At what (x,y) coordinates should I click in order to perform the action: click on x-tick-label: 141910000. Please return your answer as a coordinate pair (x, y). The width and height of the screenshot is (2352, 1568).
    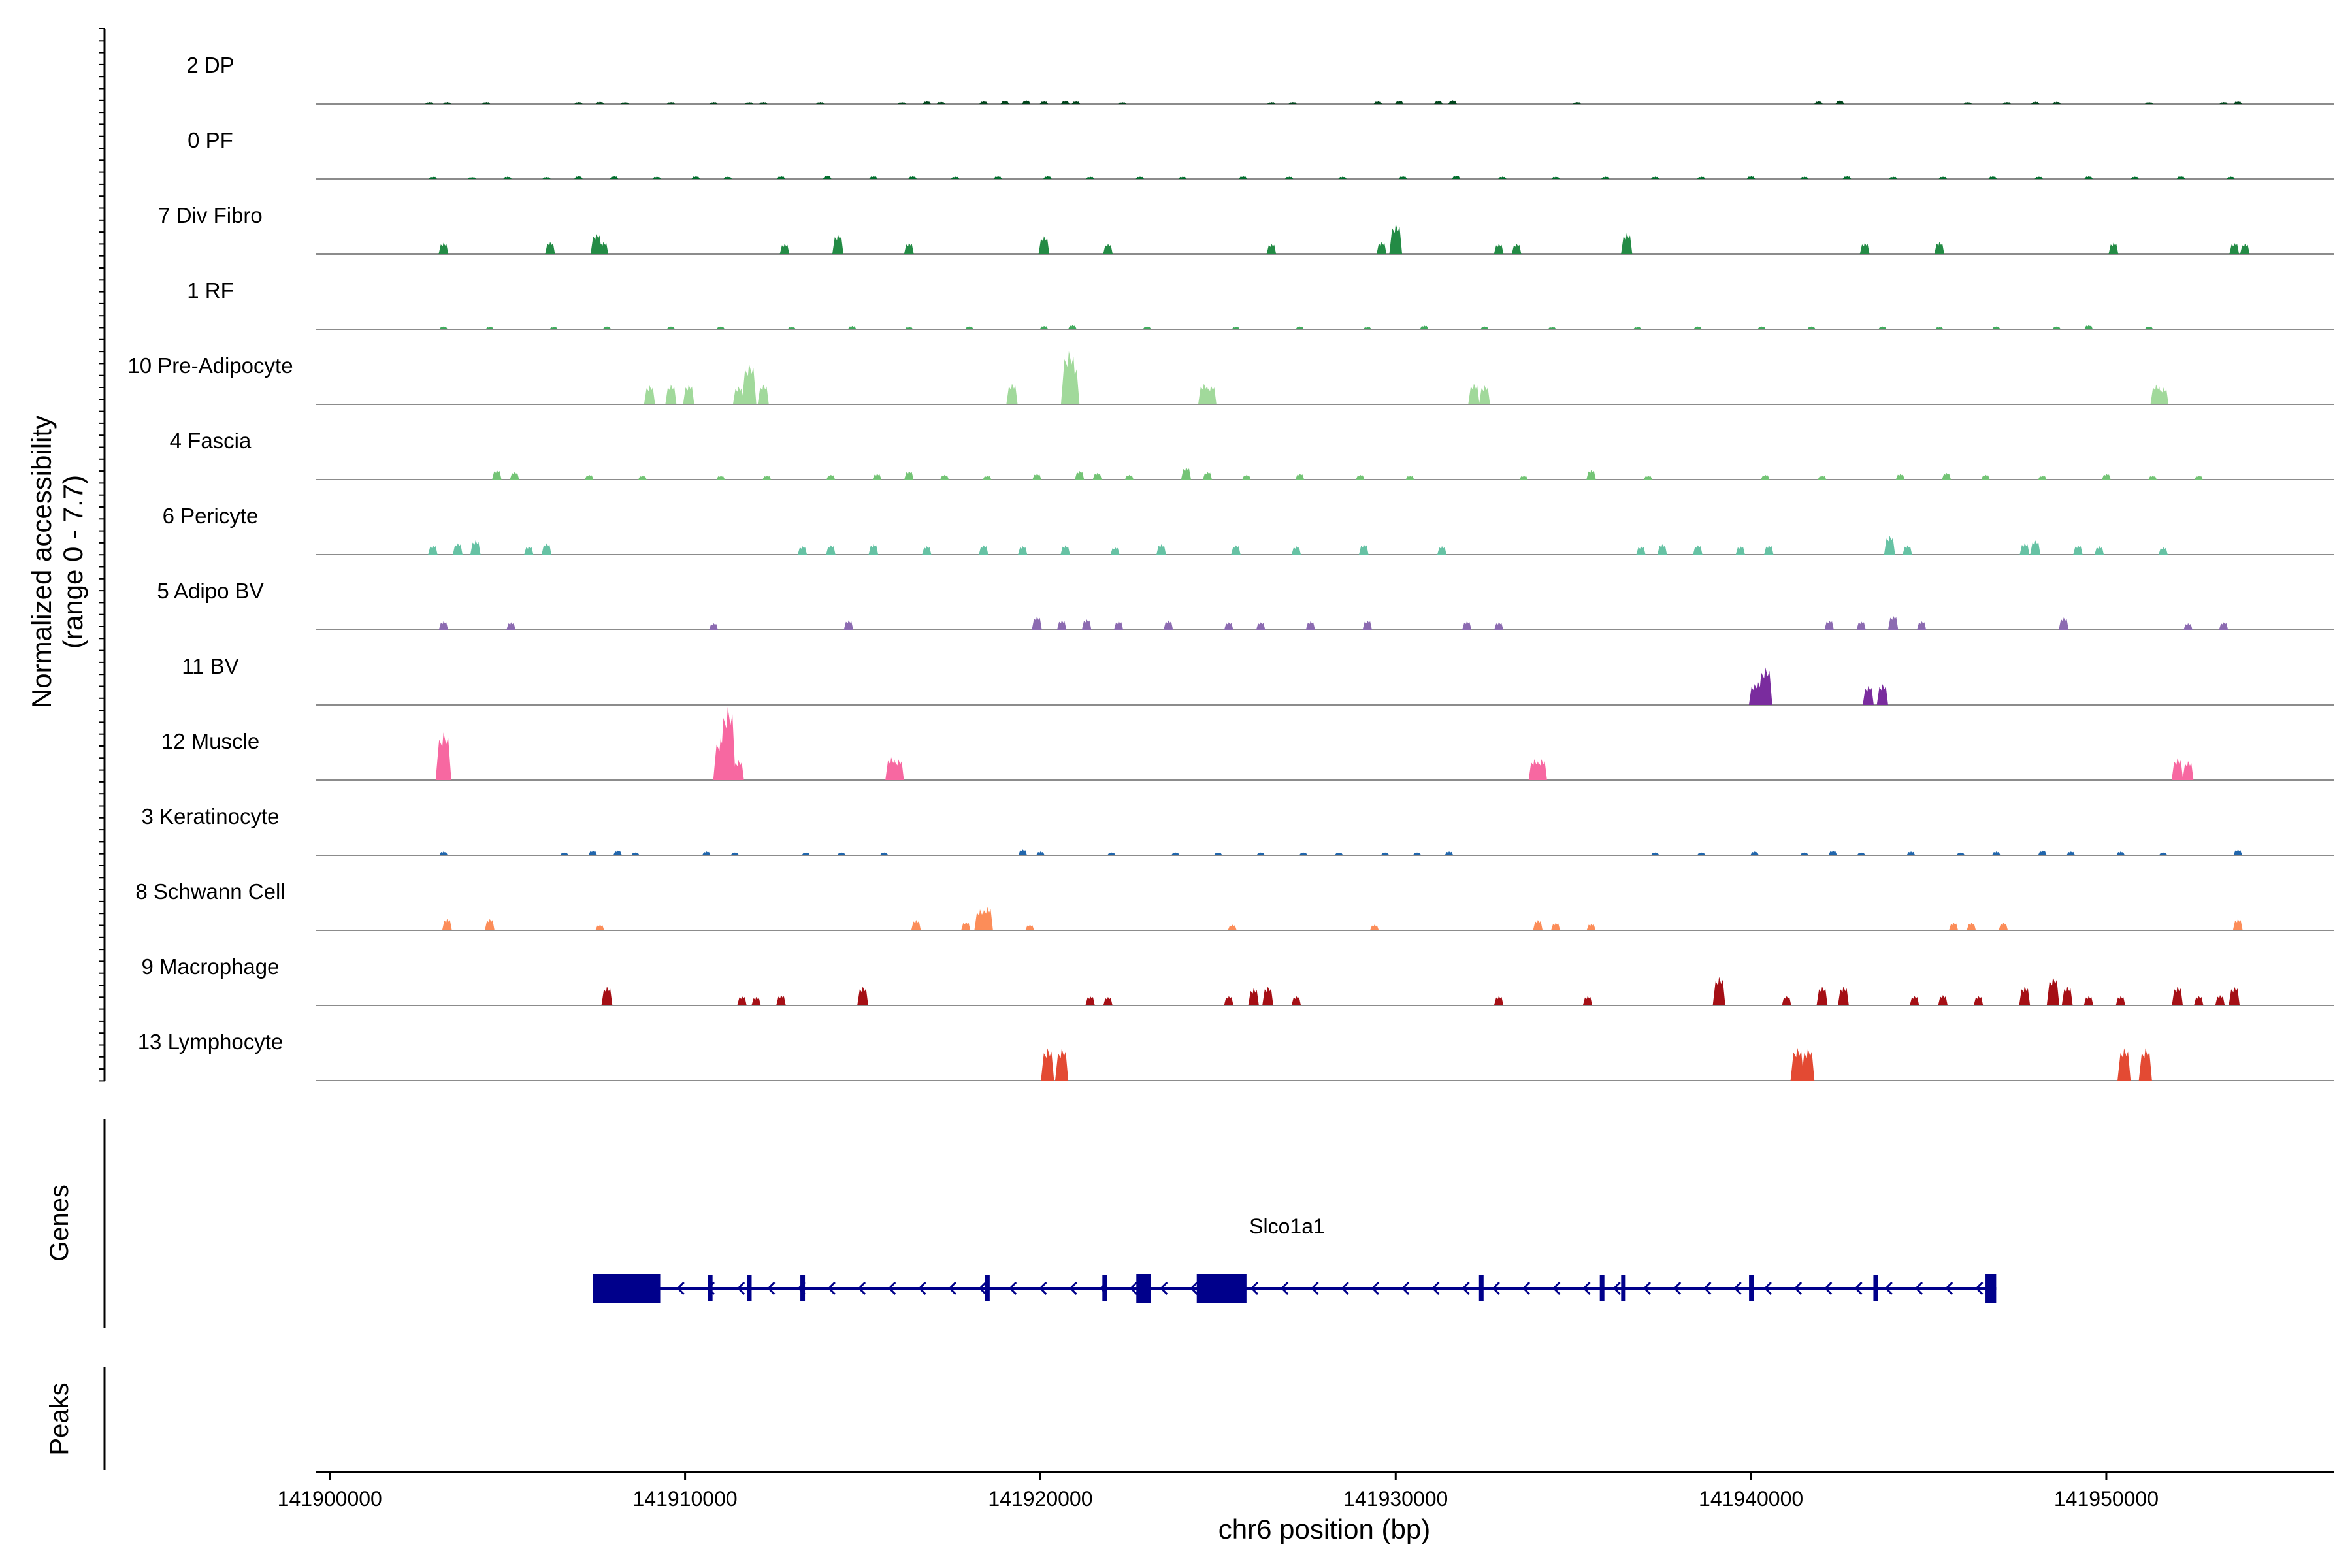
    Looking at the image, I should click on (685, 1499).